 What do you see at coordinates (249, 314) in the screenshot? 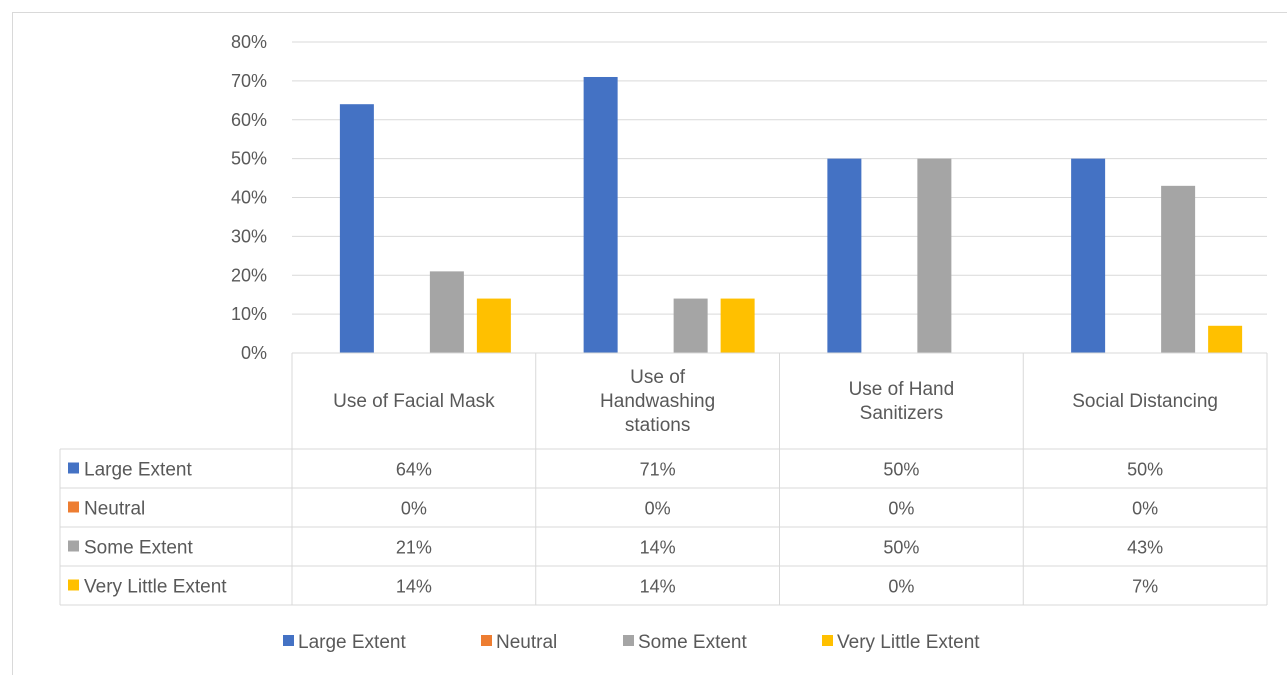
I see `y-tick-label: 10%` at bounding box center [249, 314].